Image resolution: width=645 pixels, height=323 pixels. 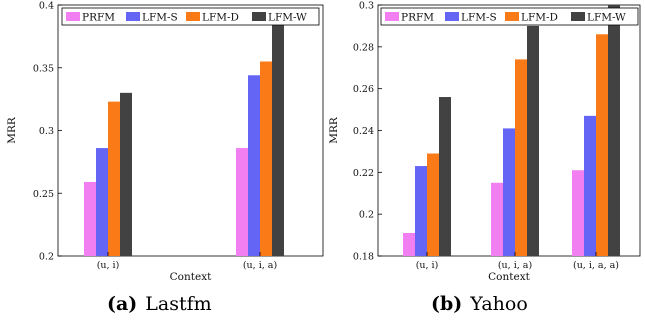 What do you see at coordinates (193, 16) in the screenshot?
I see `p0-legend-swatch-lfm-d` at bounding box center [193, 16].